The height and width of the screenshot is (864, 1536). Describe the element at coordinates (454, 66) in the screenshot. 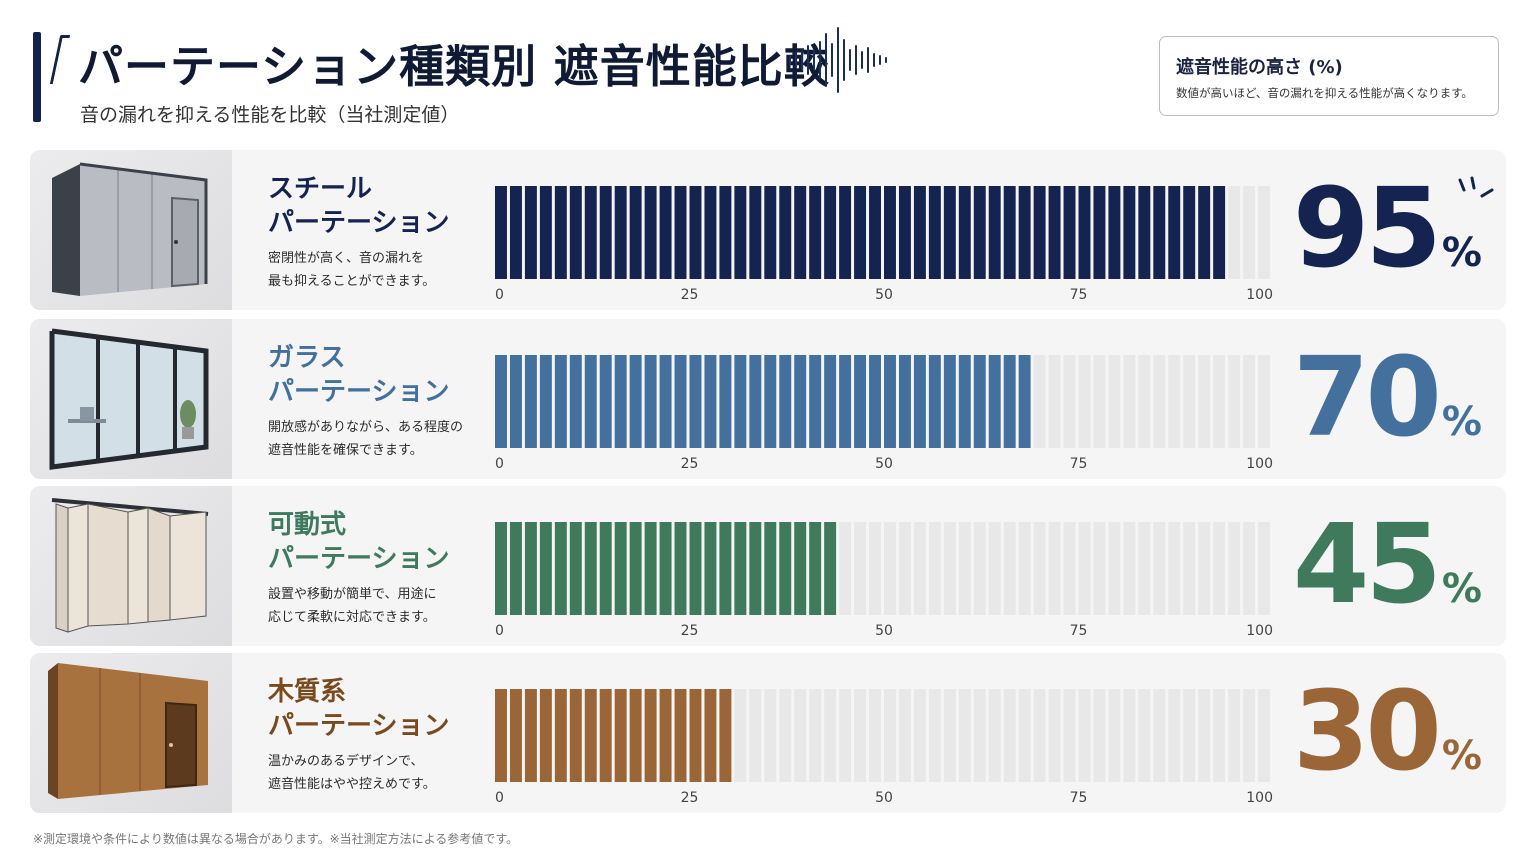

I see `page-title: パーテーション種類別 遮音性能比較` at that location.